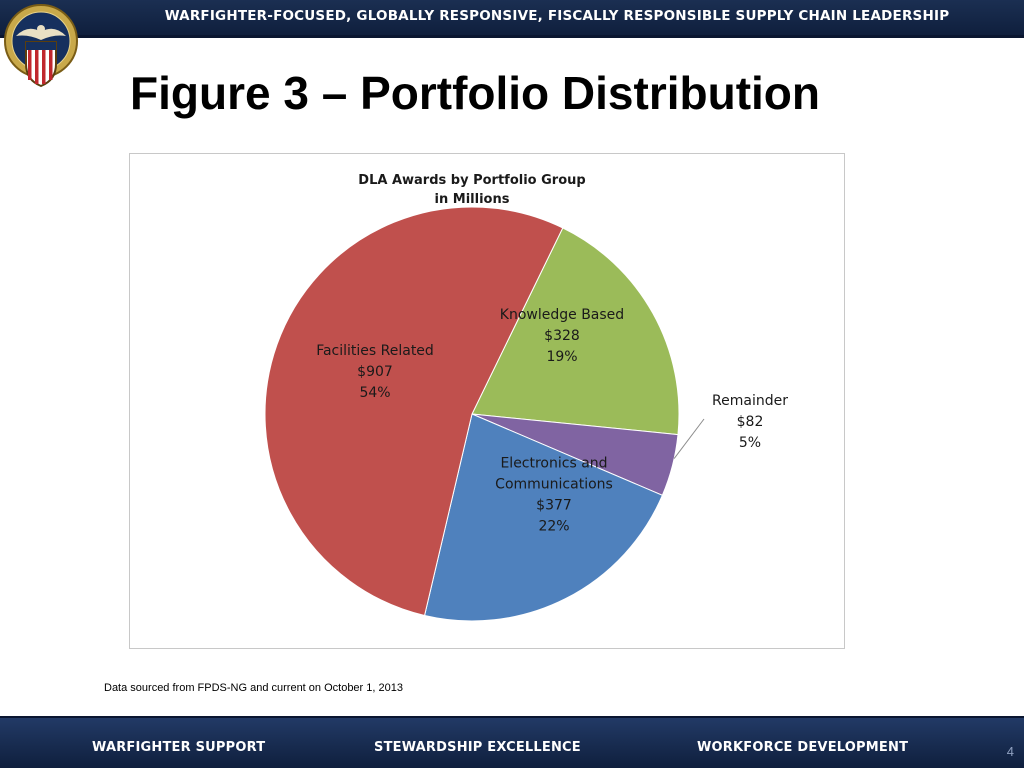 This screenshot has width=1024, height=768. What do you see at coordinates (750, 401) in the screenshot?
I see `pie-label-name: Remainder` at bounding box center [750, 401].